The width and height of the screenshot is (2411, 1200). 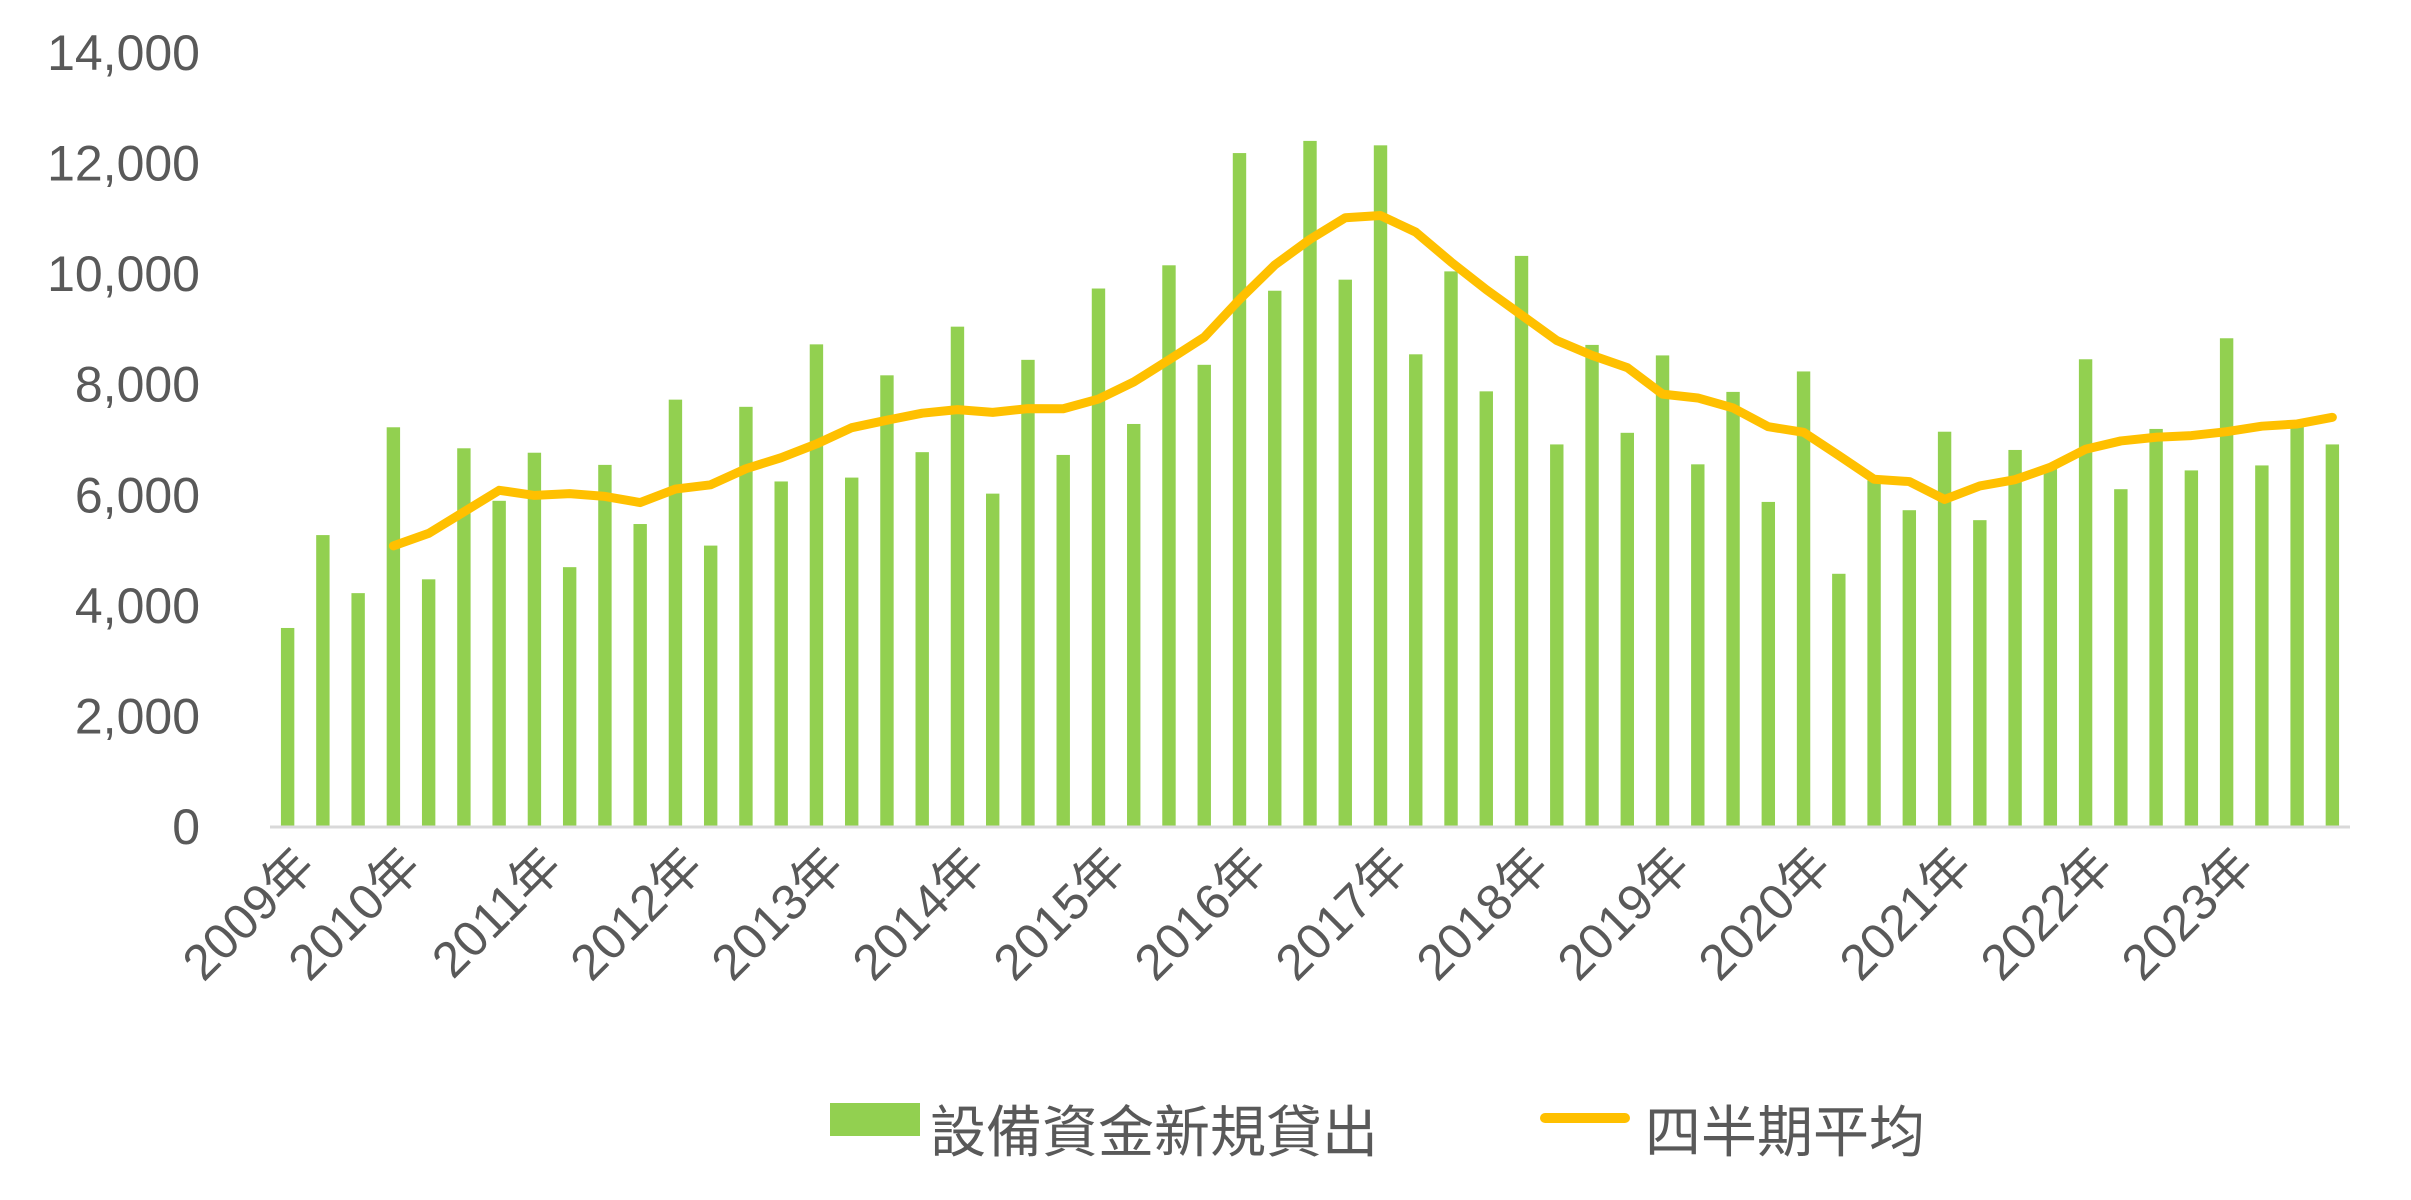 I want to click on legend-swatch-bar, so click(x=875, y=1119).